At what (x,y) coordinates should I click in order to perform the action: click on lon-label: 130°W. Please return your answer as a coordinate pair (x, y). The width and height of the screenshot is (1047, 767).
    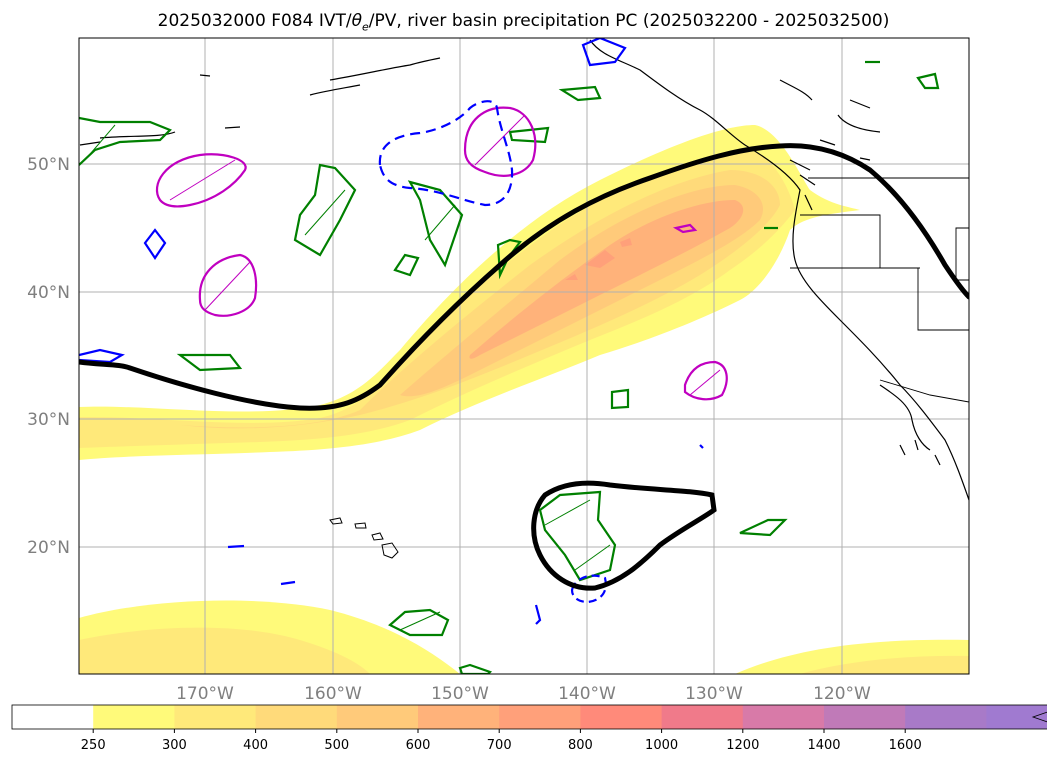
    Looking at the image, I should click on (714, 694).